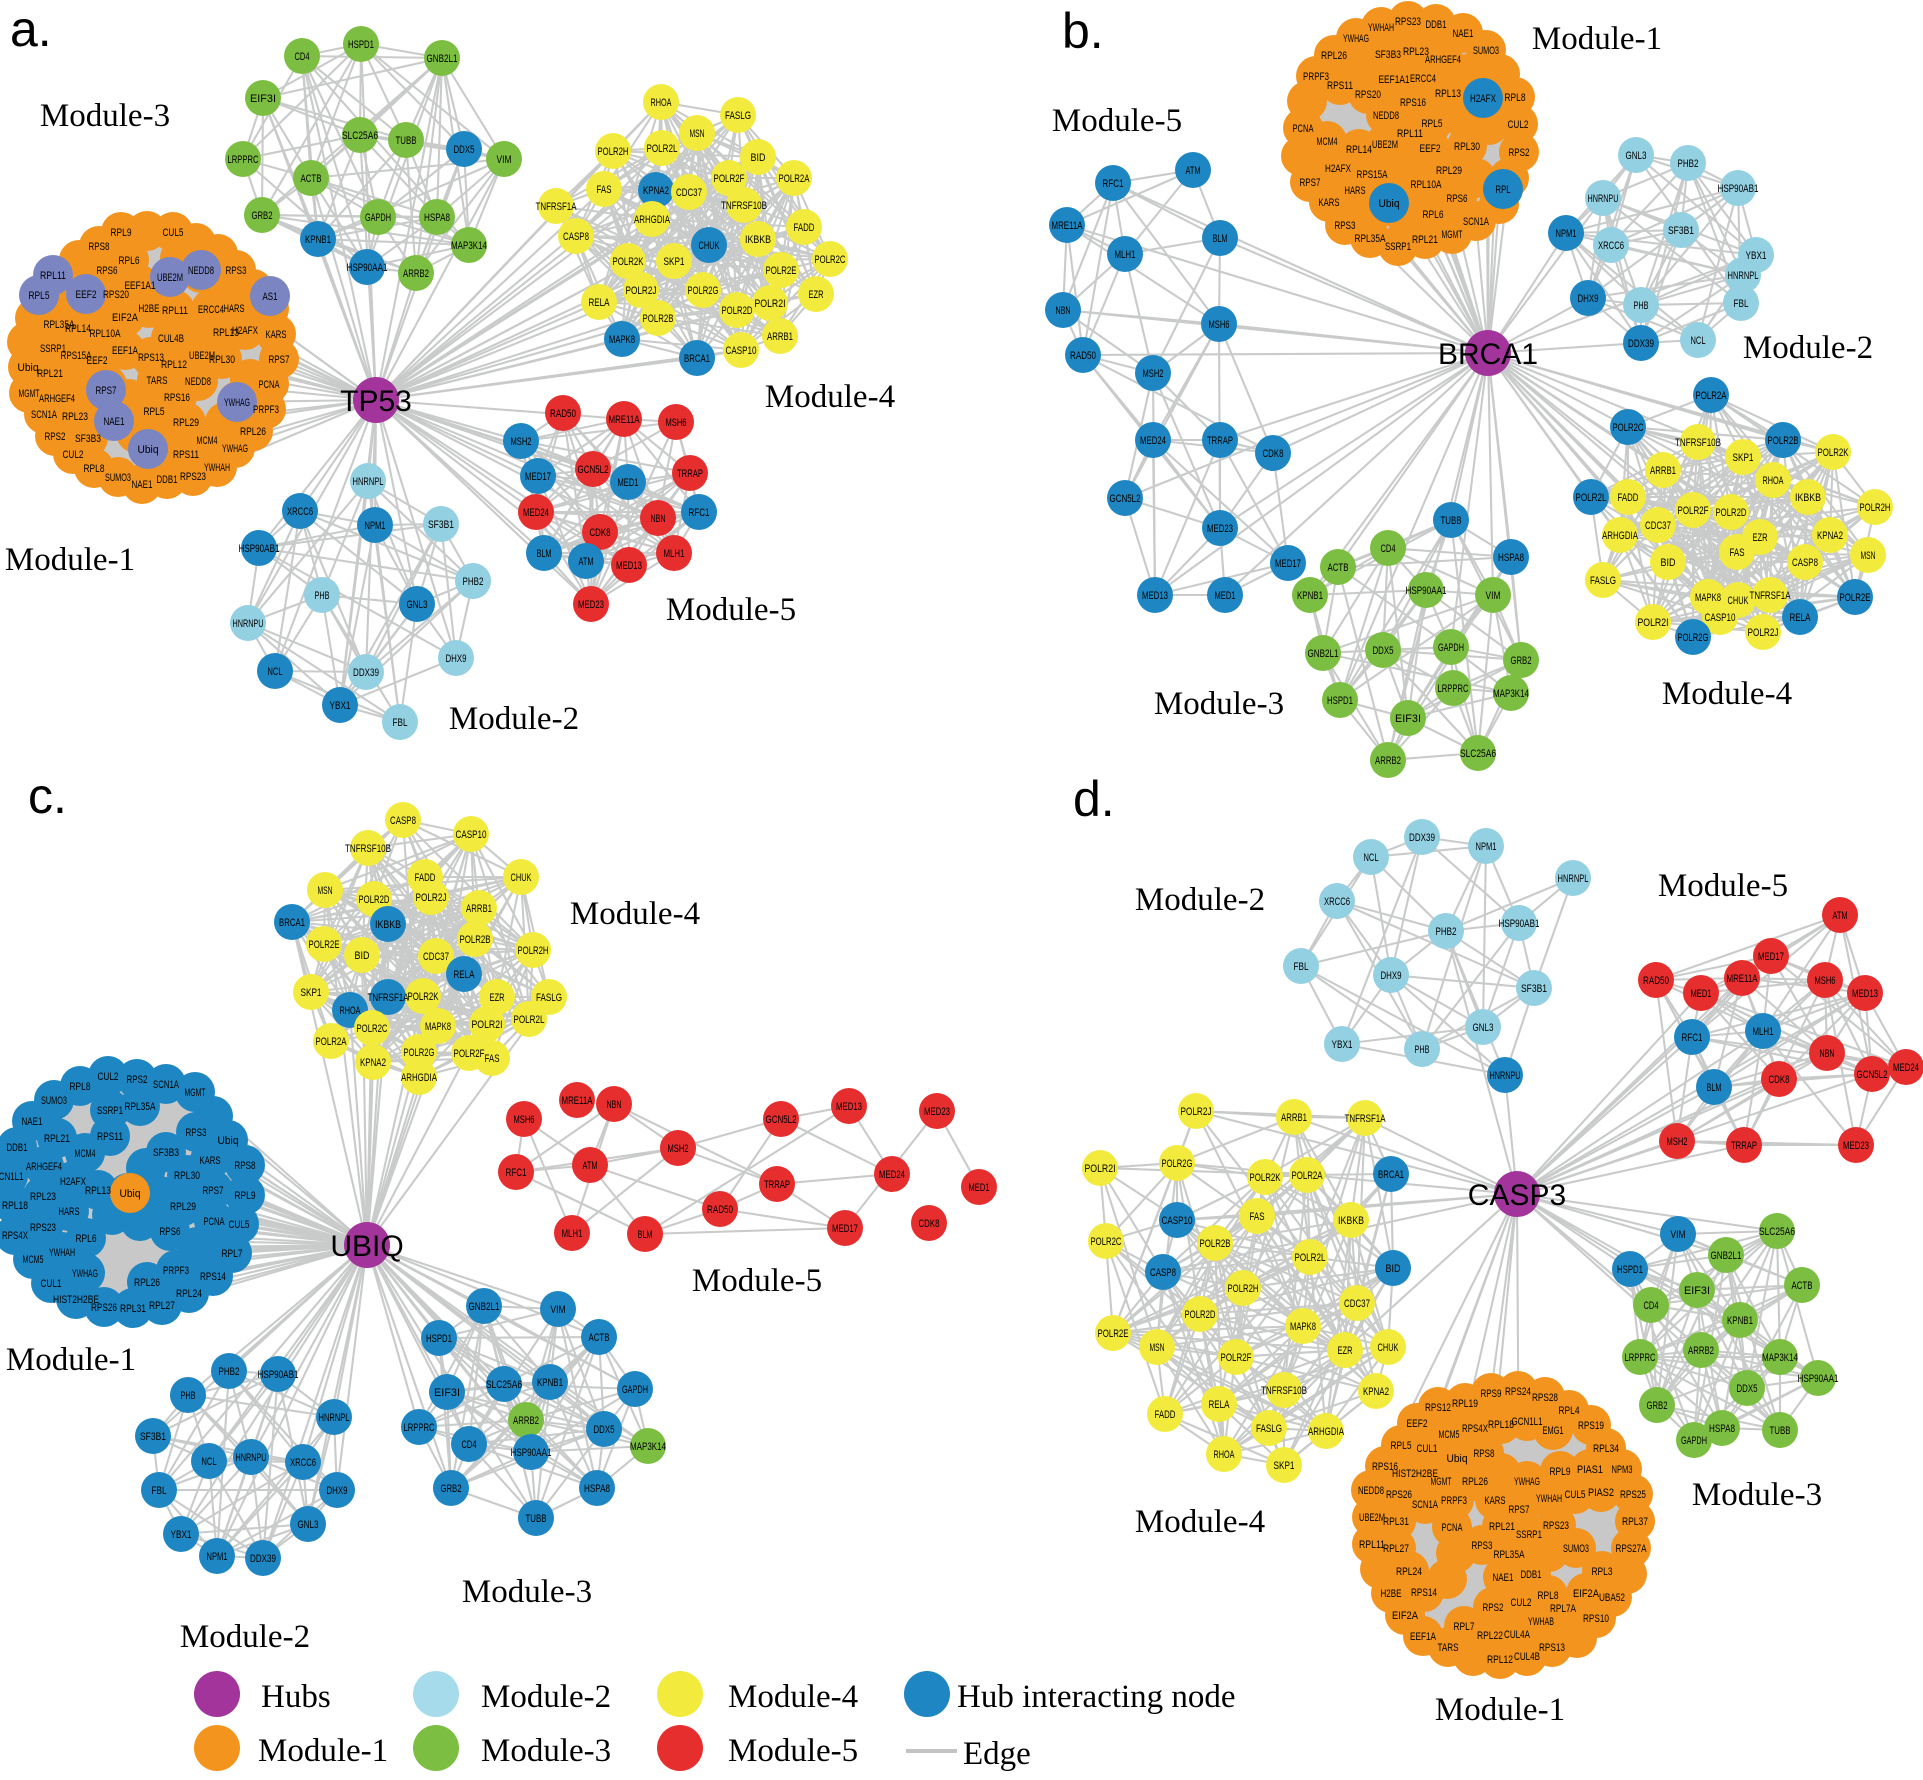 This screenshot has height=1780, width=1923. I want to click on svg-text: GCN5L2, so click(781, 1120).